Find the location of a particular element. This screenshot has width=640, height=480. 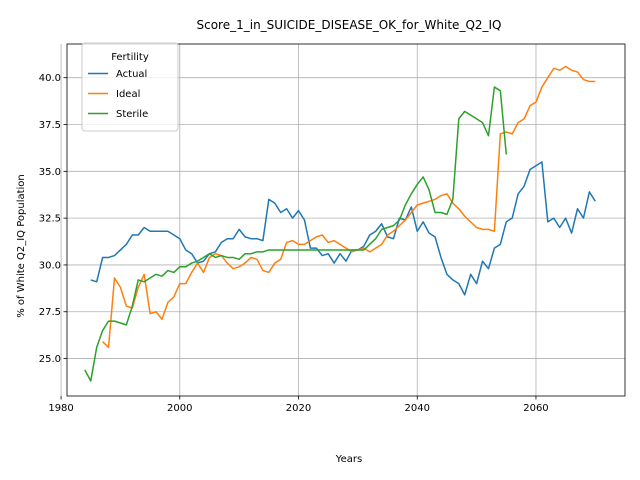

legend-label-actual: Actual is located at coordinates (131, 74).